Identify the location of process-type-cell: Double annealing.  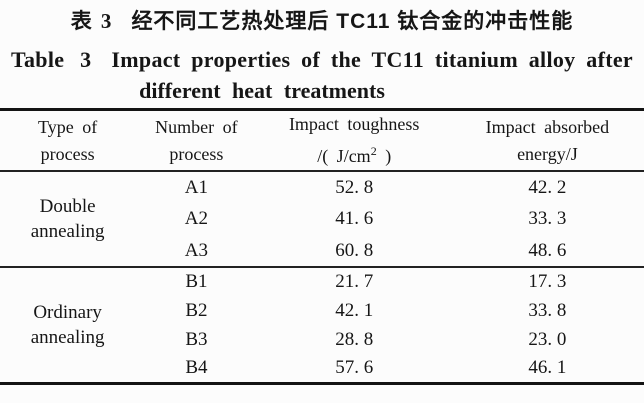
(67, 219).